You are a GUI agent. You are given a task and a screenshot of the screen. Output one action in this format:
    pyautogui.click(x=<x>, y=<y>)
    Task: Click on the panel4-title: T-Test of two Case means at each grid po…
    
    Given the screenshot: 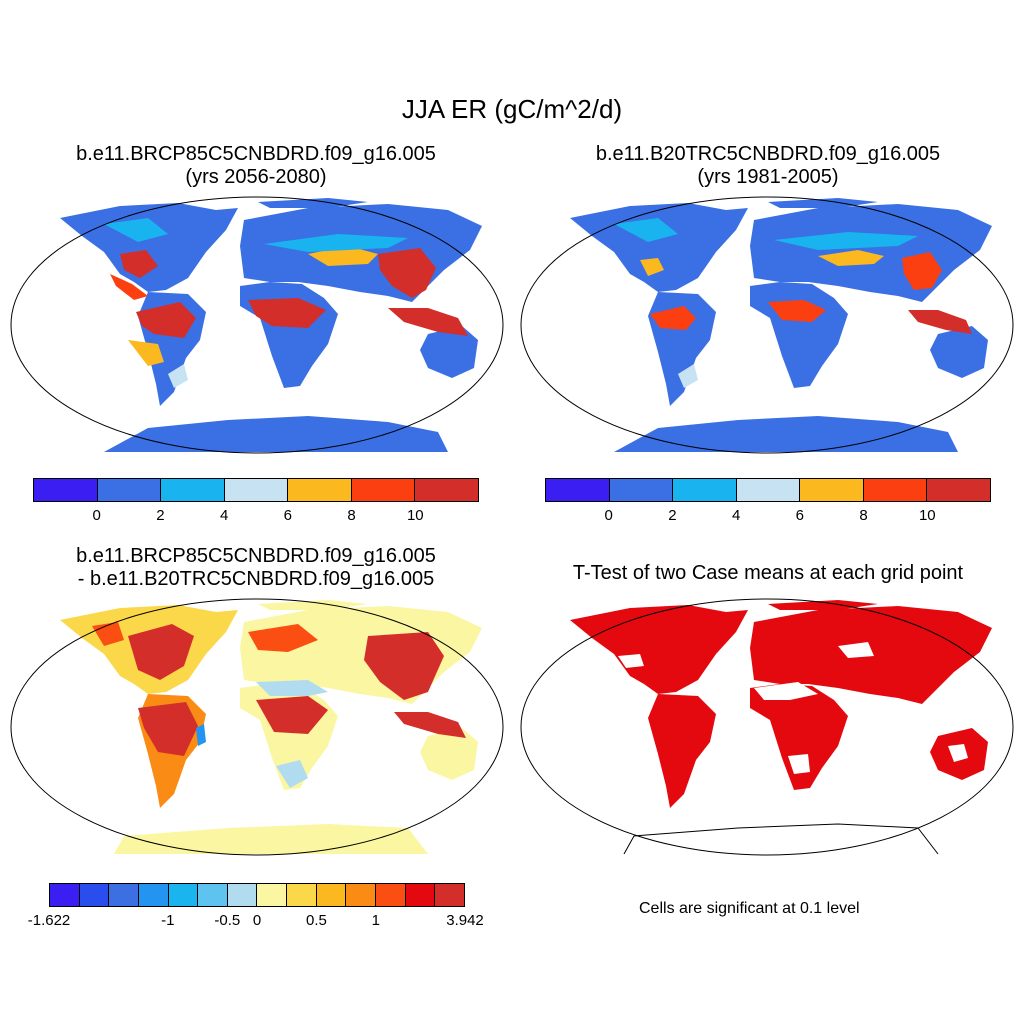 What is the action you would take?
    pyautogui.click(x=768, y=573)
    